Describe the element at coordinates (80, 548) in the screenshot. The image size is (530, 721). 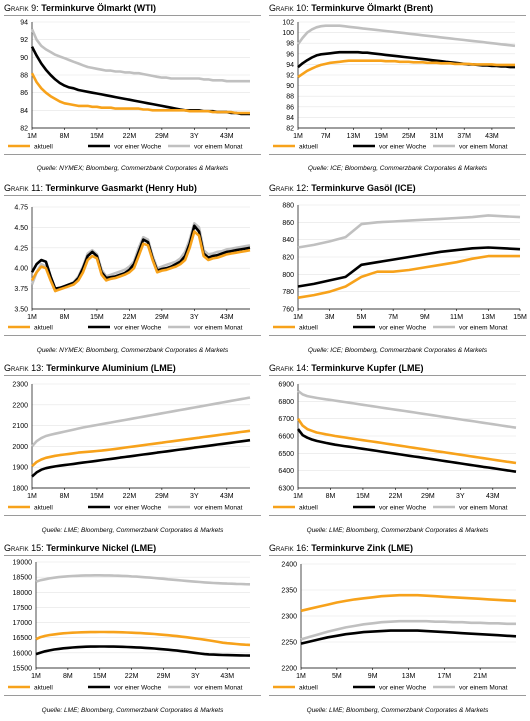
I see `panel-title: Grafik 15: Terminkurve Nickel (LME)` at that location.